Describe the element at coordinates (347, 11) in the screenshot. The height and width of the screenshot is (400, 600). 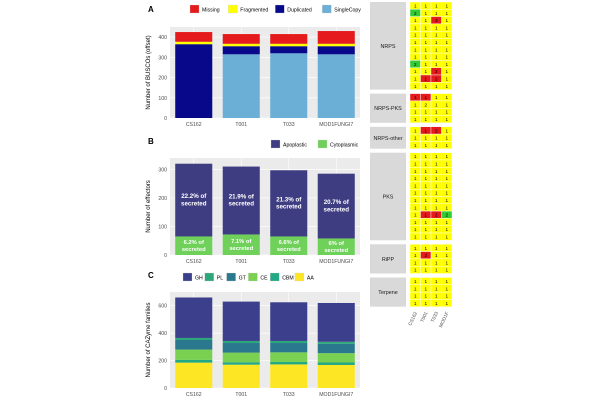
I see `legend-label-singlecopy: SingleCopy` at that location.